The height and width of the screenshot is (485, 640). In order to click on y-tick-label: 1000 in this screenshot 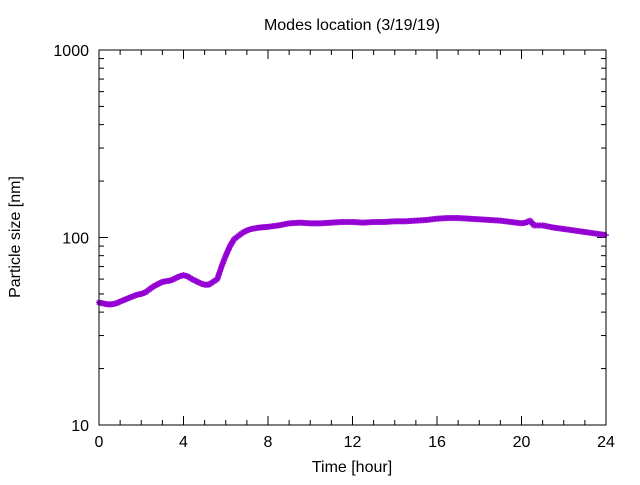, I will do `click(71, 51)`.